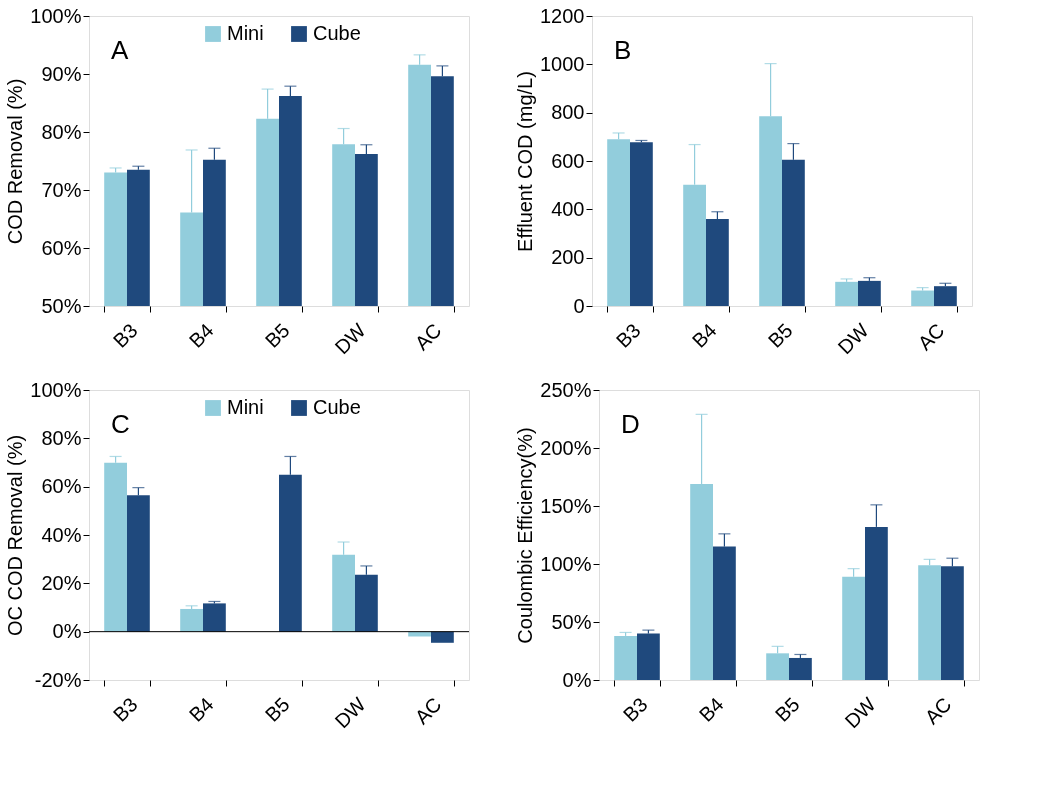 This screenshot has width=1041, height=809. I want to click on y-tick-label: 400, so click(568, 208).